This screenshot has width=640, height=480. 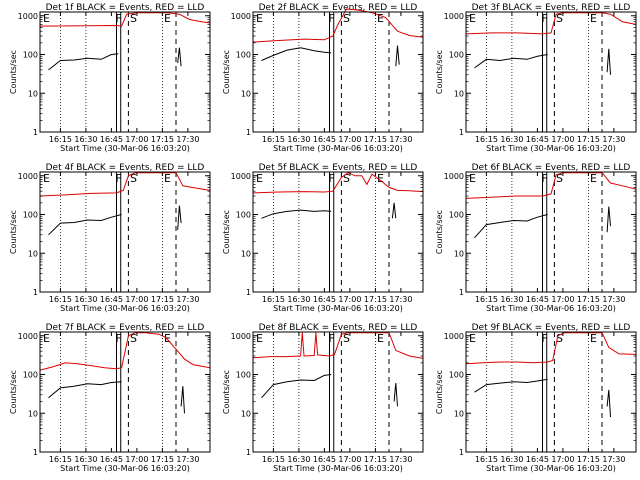 What do you see at coordinates (338, 8) in the screenshot?
I see `panel-title: Det 2f BLACK = Events, RED = LLD` at bounding box center [338, 8].